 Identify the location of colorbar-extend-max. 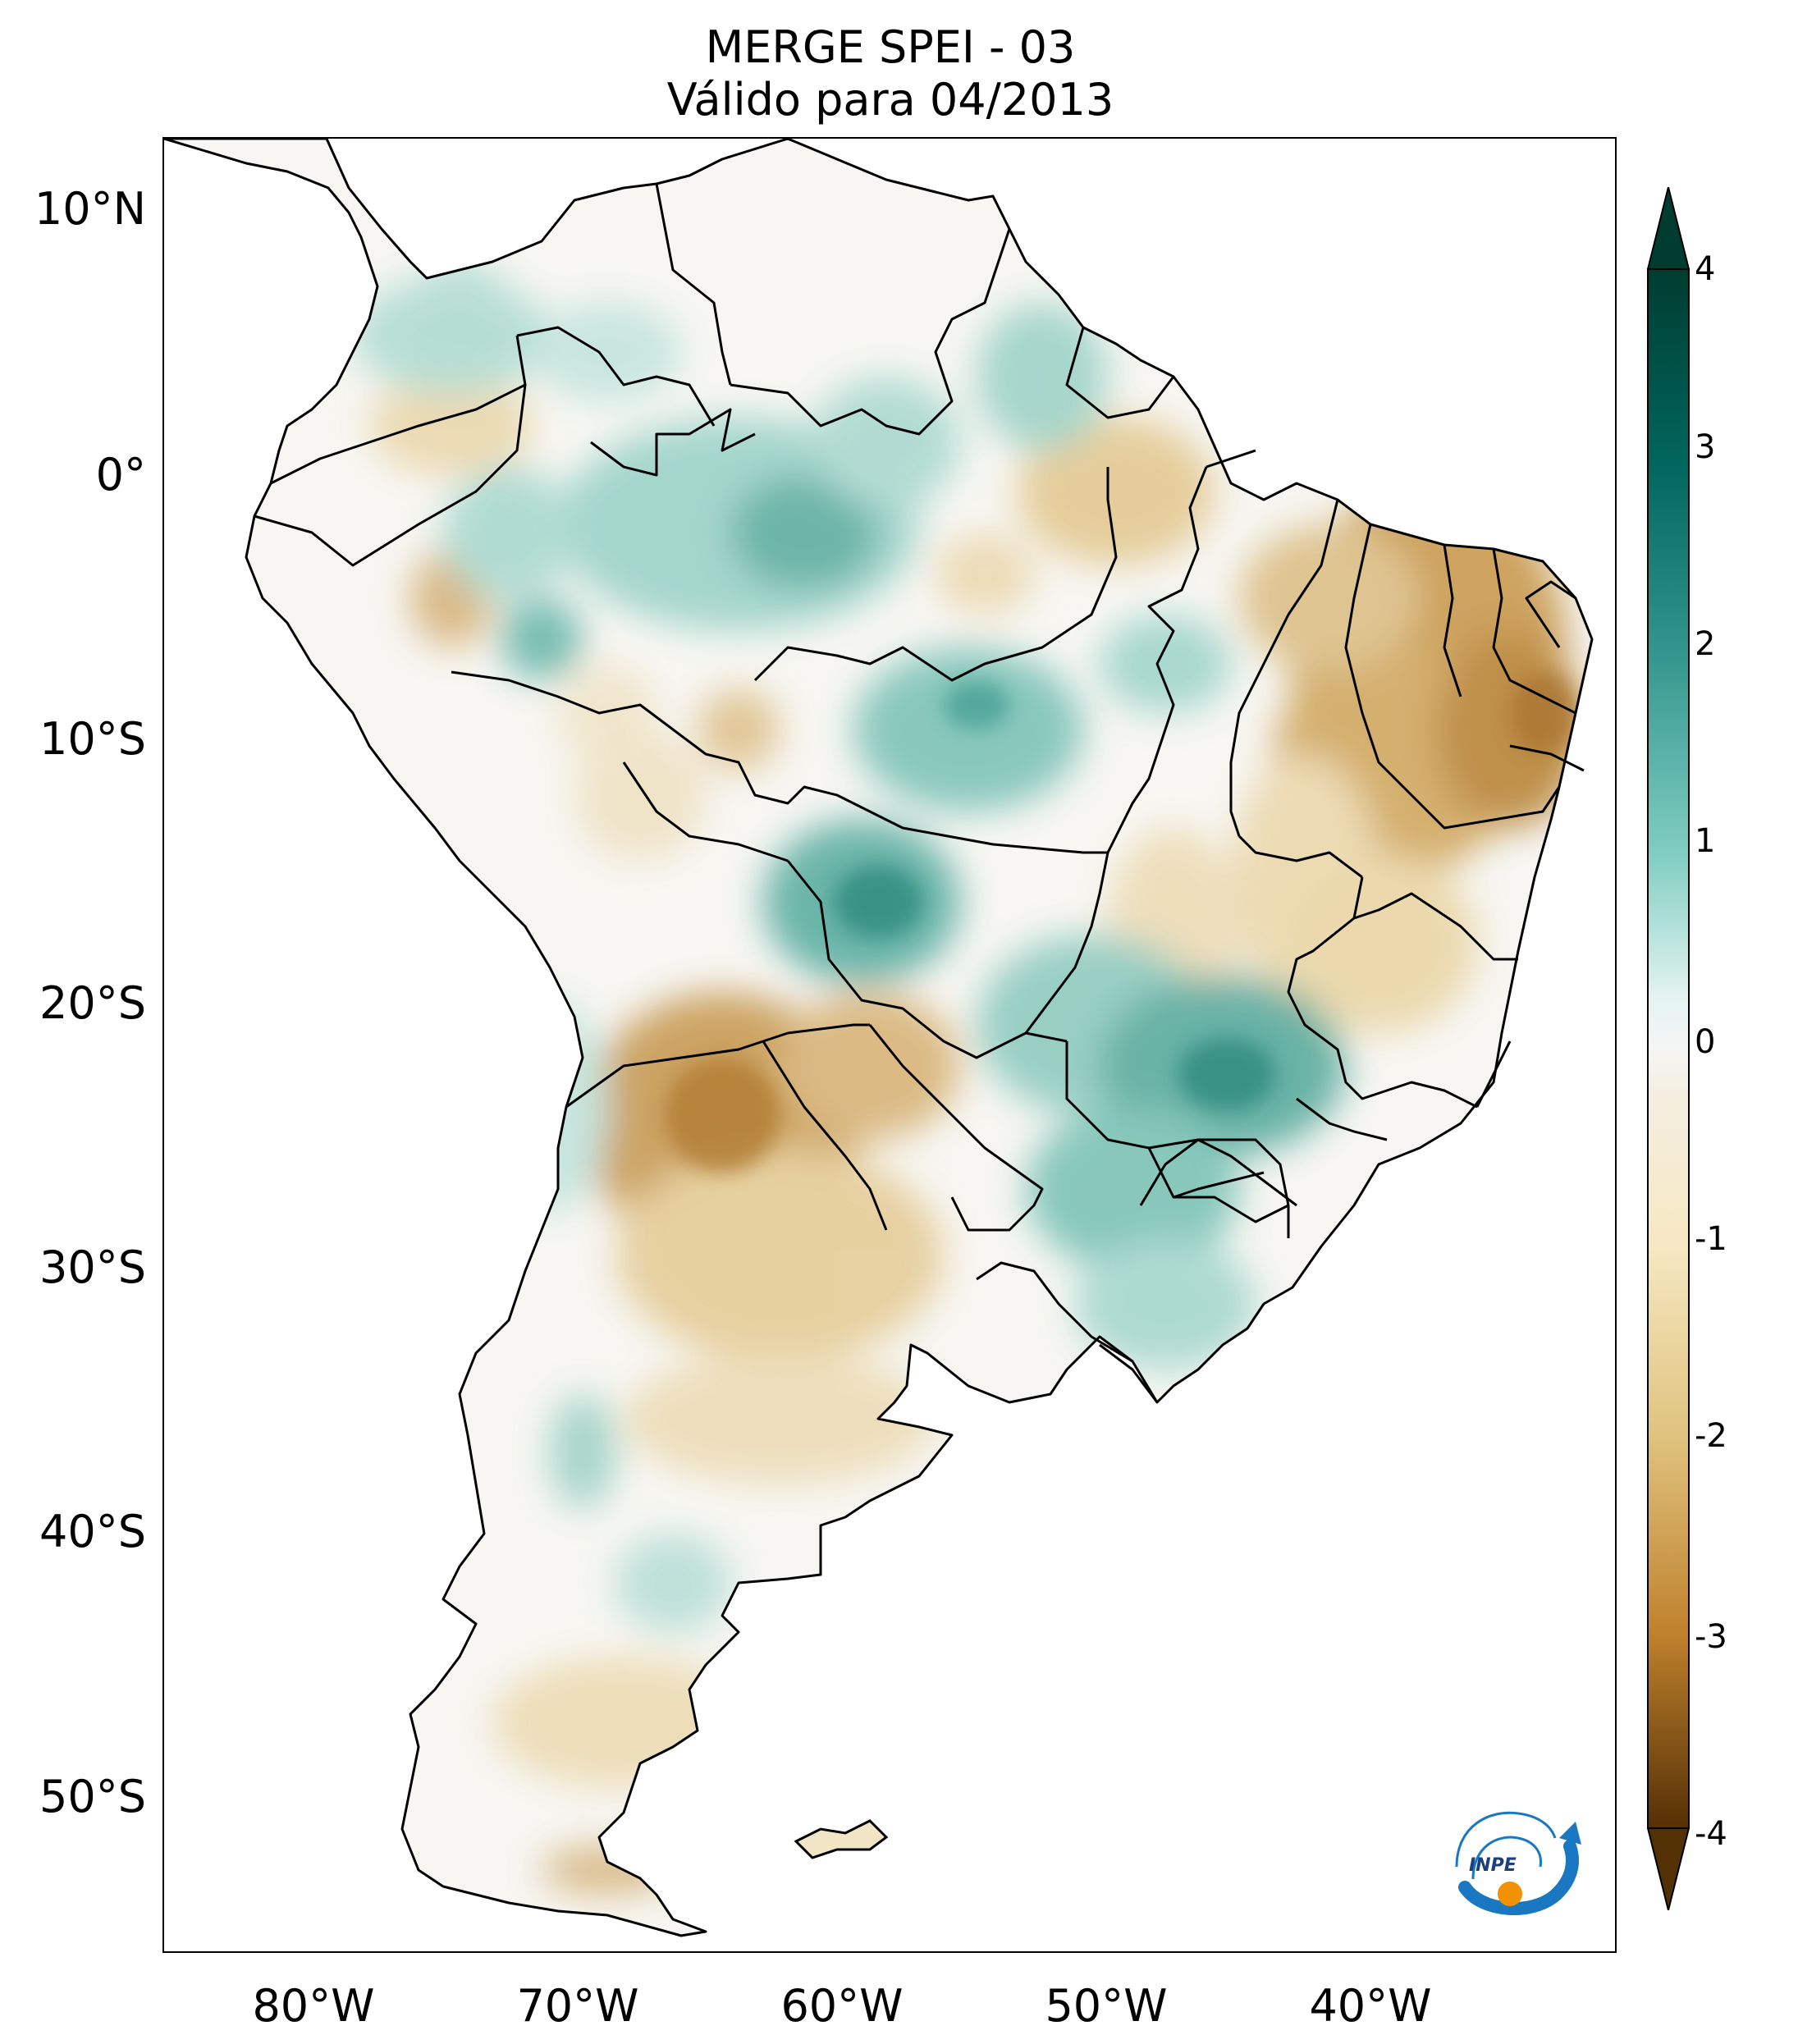
(1668, 228).